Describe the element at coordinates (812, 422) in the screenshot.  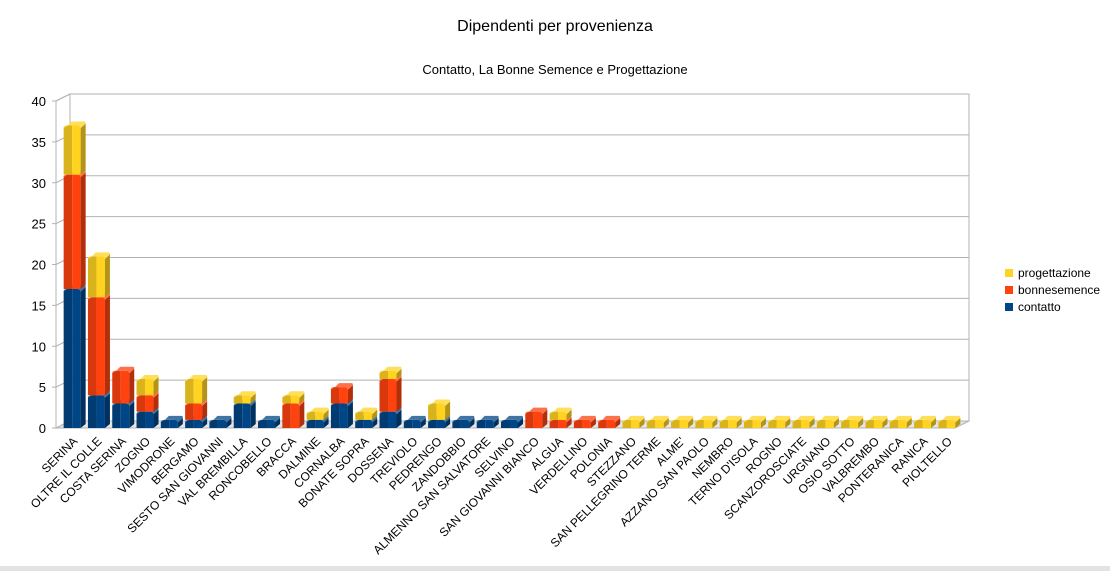
I see `bar-progettazione-30-side` at that location.